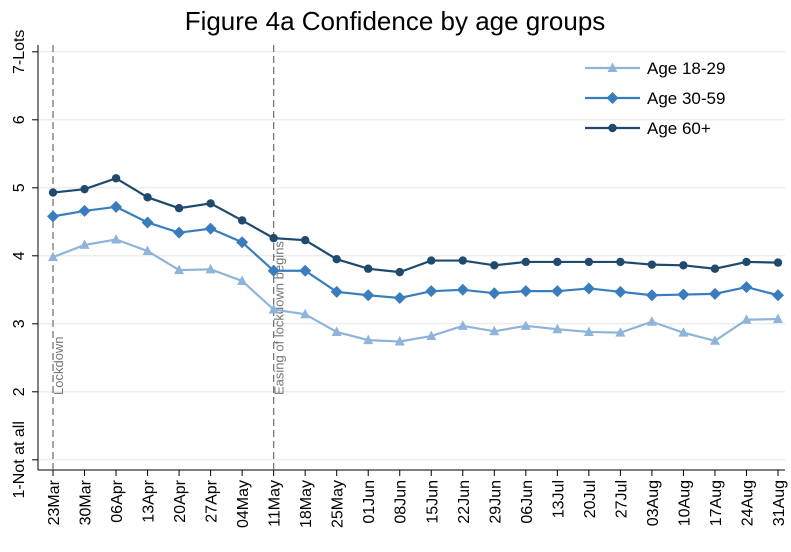 Image resolution: width=791 pixels, height=552 pixels. What do you see at coordinates (117, 500) in the screenshot?
I see `x-tick-label: 06Apr` at bounding box center [117, 500].